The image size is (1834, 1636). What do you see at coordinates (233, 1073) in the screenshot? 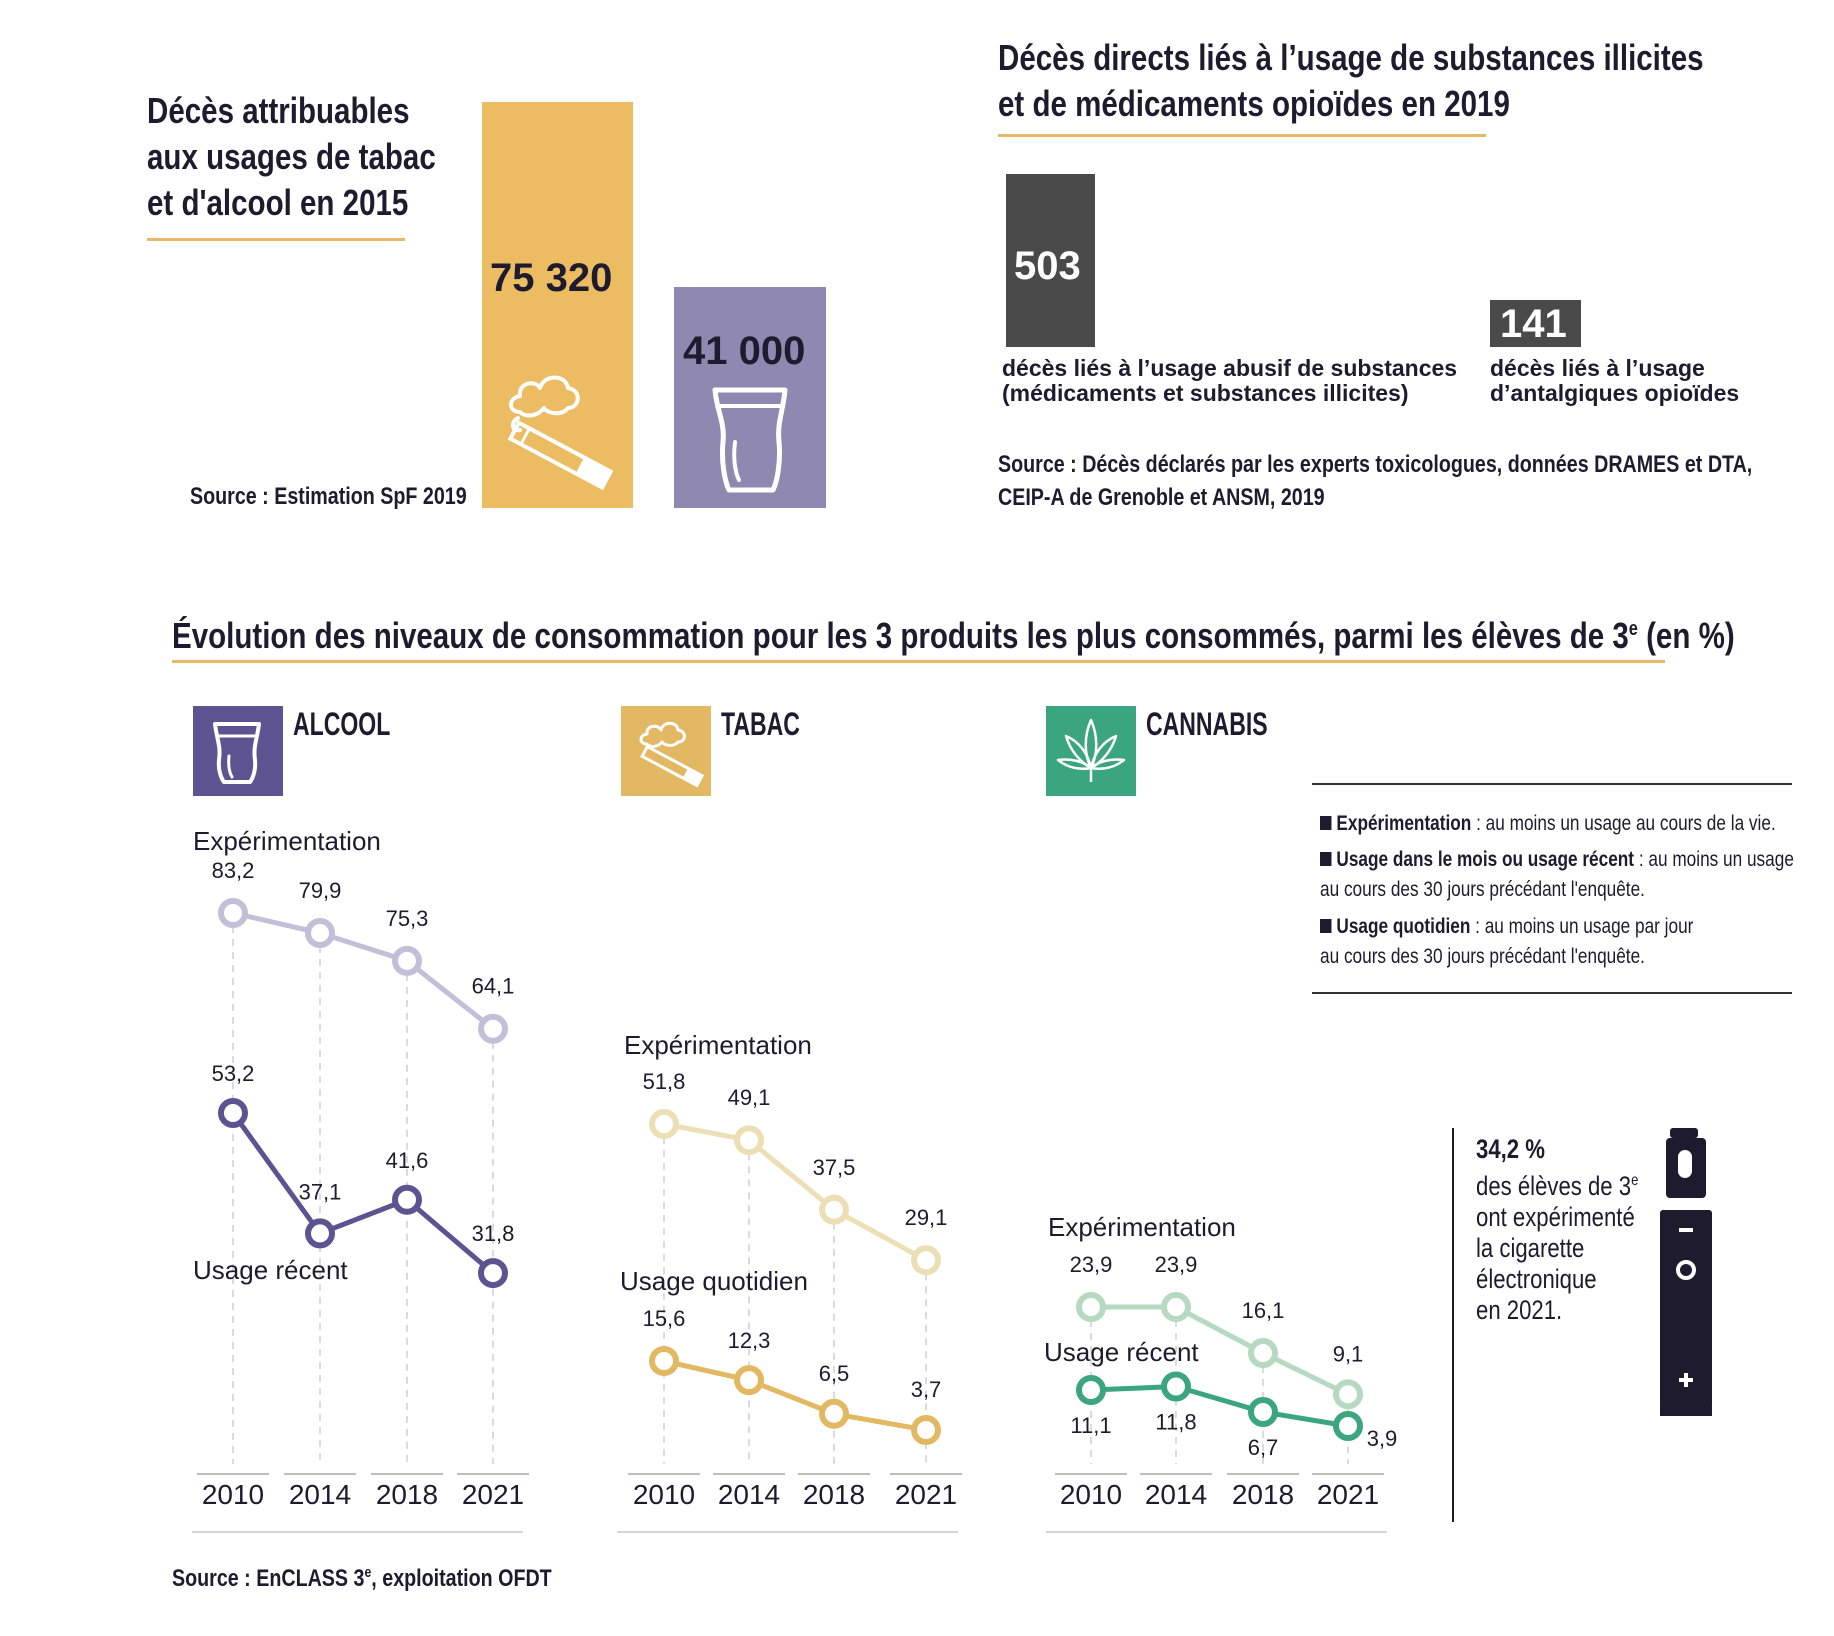
I see `alcool-data-label: 53,2` at bounding box center [233, 1073].